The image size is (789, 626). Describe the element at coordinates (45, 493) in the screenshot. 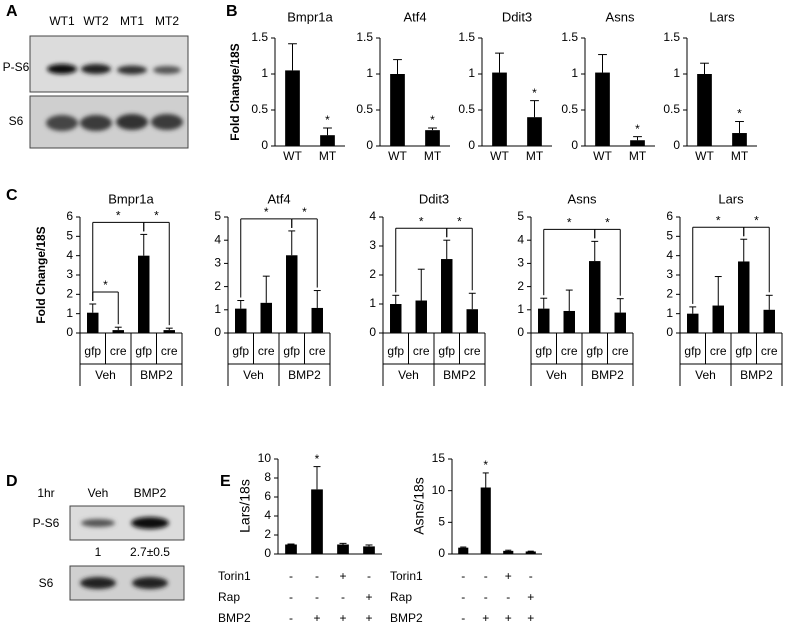

I see `time-label: 1hr` at that location.